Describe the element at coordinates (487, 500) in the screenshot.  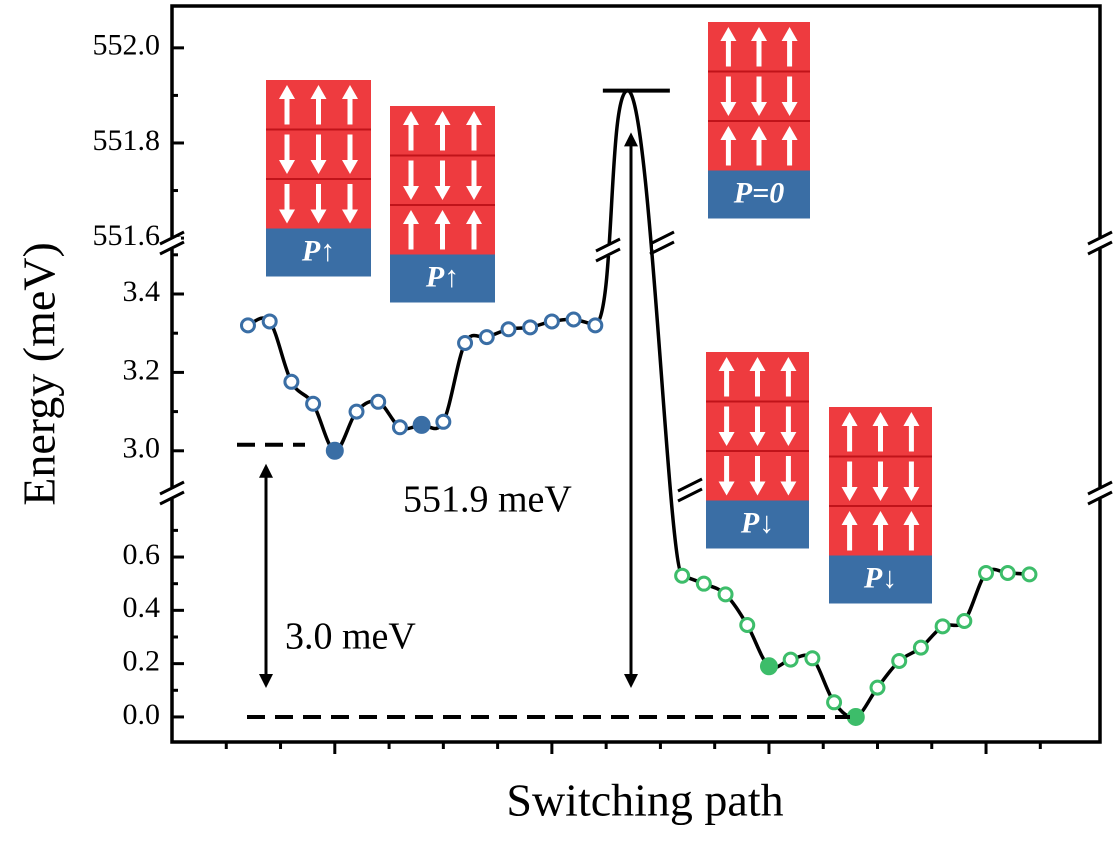
I see `annotation: 551.9 meV` at that location.